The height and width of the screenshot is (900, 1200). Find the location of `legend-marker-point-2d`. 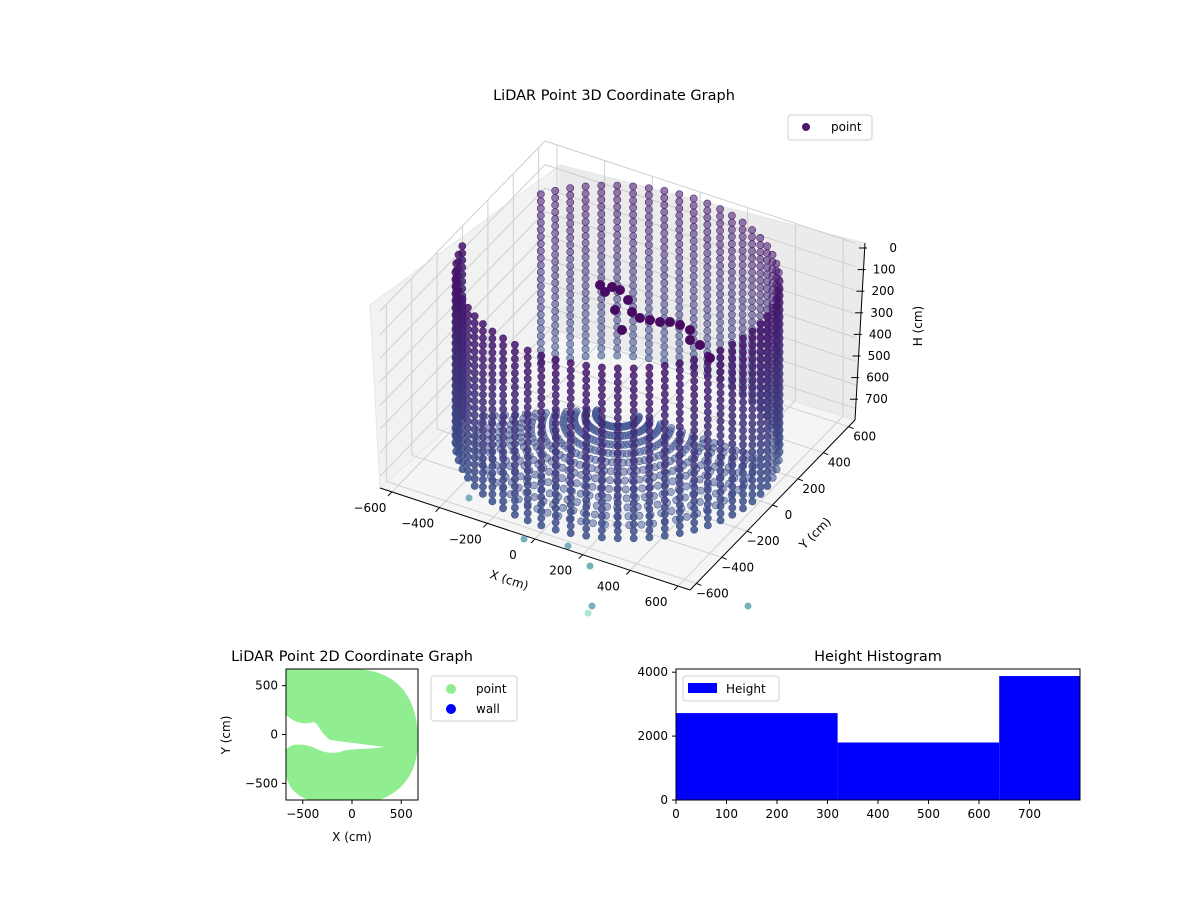

legend-marker-point-2d is located at coordinates (451, 689).